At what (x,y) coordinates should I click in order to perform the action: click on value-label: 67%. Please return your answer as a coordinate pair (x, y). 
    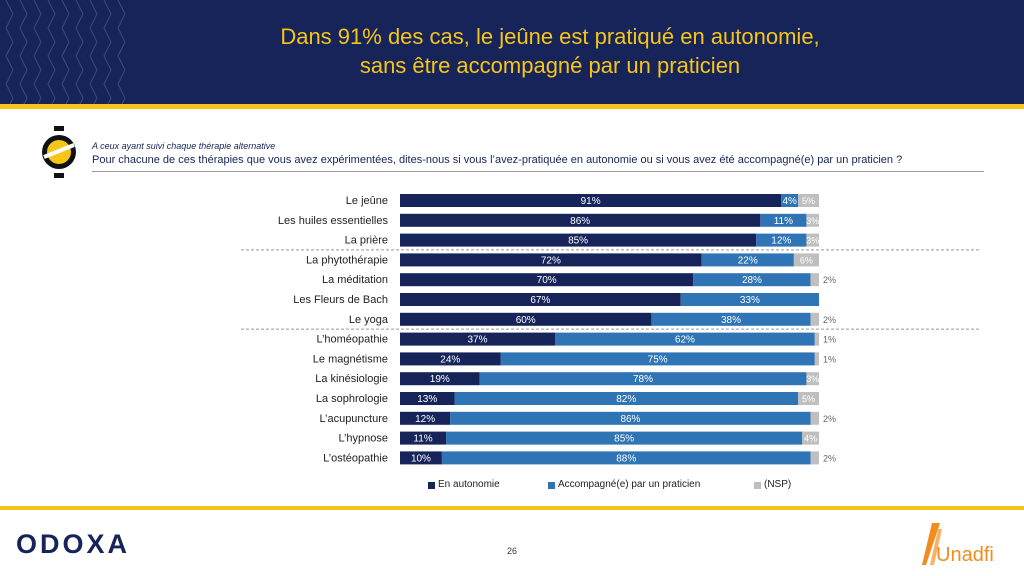
    Looking at the image, I should click on (540, 300).